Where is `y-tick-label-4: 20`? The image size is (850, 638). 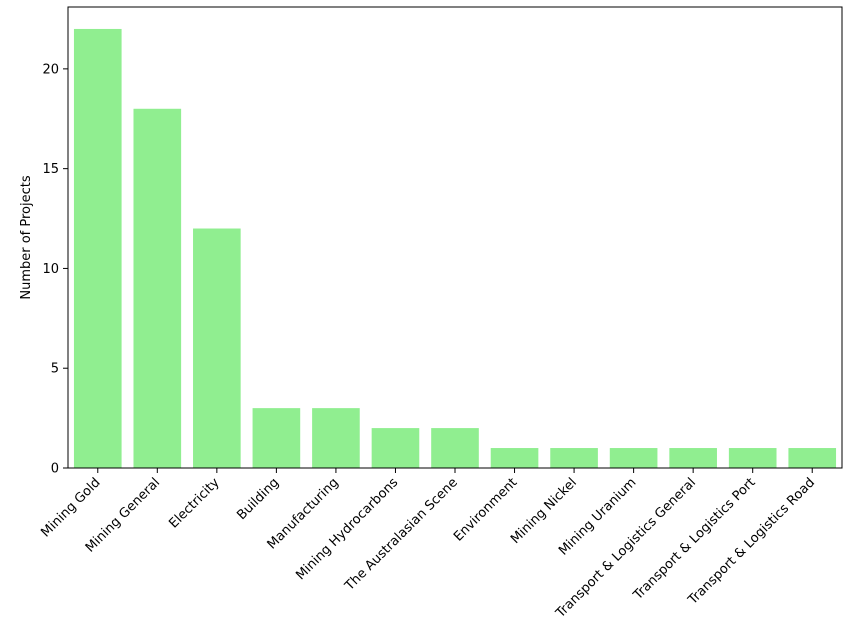 y-tick-label-4: 20 is located at coordinates (50, 69).